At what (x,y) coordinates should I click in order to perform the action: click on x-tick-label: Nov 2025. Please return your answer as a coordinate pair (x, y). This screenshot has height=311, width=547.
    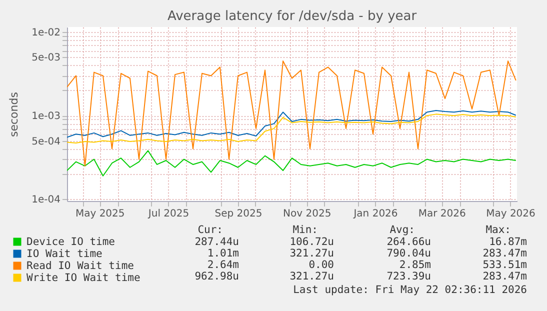
    Looking at the image, I should click on (307, 214).